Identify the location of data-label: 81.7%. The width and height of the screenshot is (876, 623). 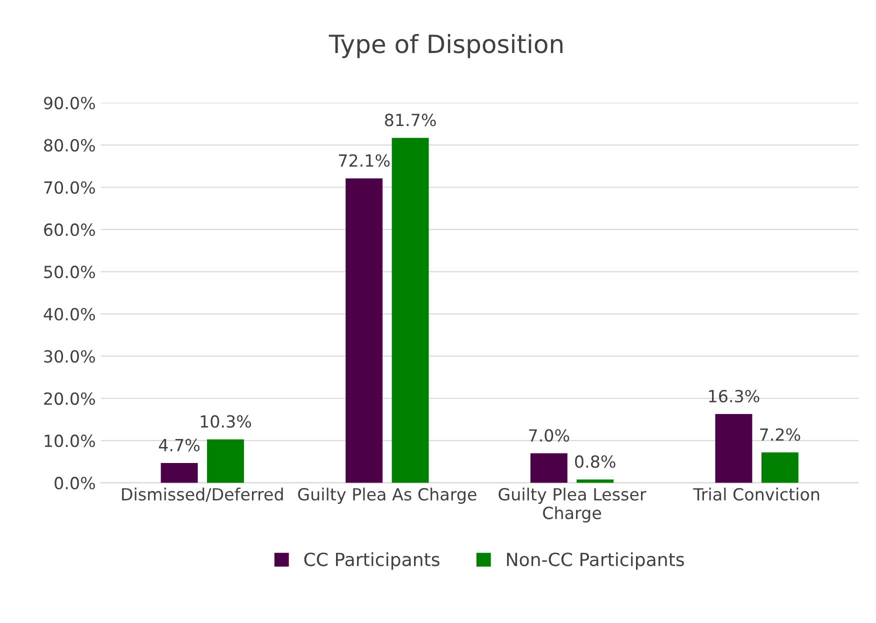
(410, 120).